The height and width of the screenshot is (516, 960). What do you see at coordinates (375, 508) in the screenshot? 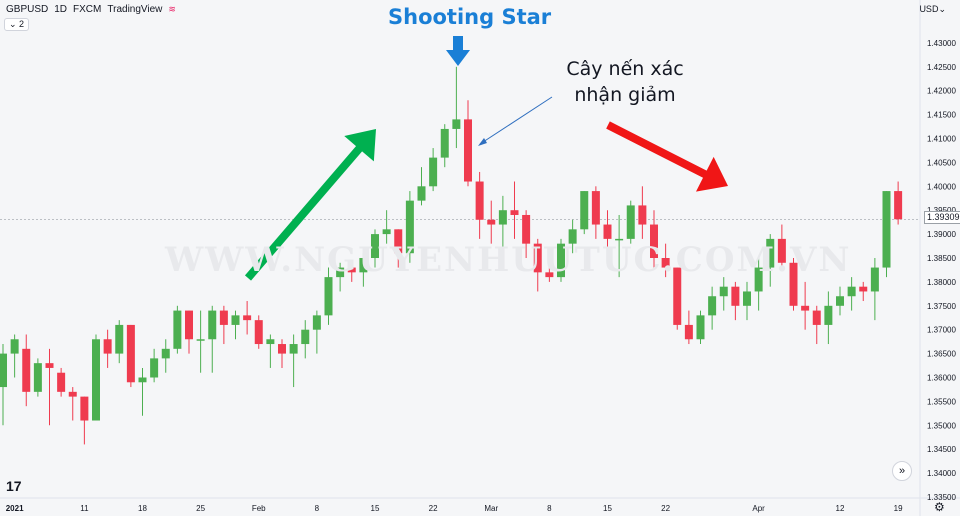
I see `x-tick-label: 15` at bounding box center [375, 508].